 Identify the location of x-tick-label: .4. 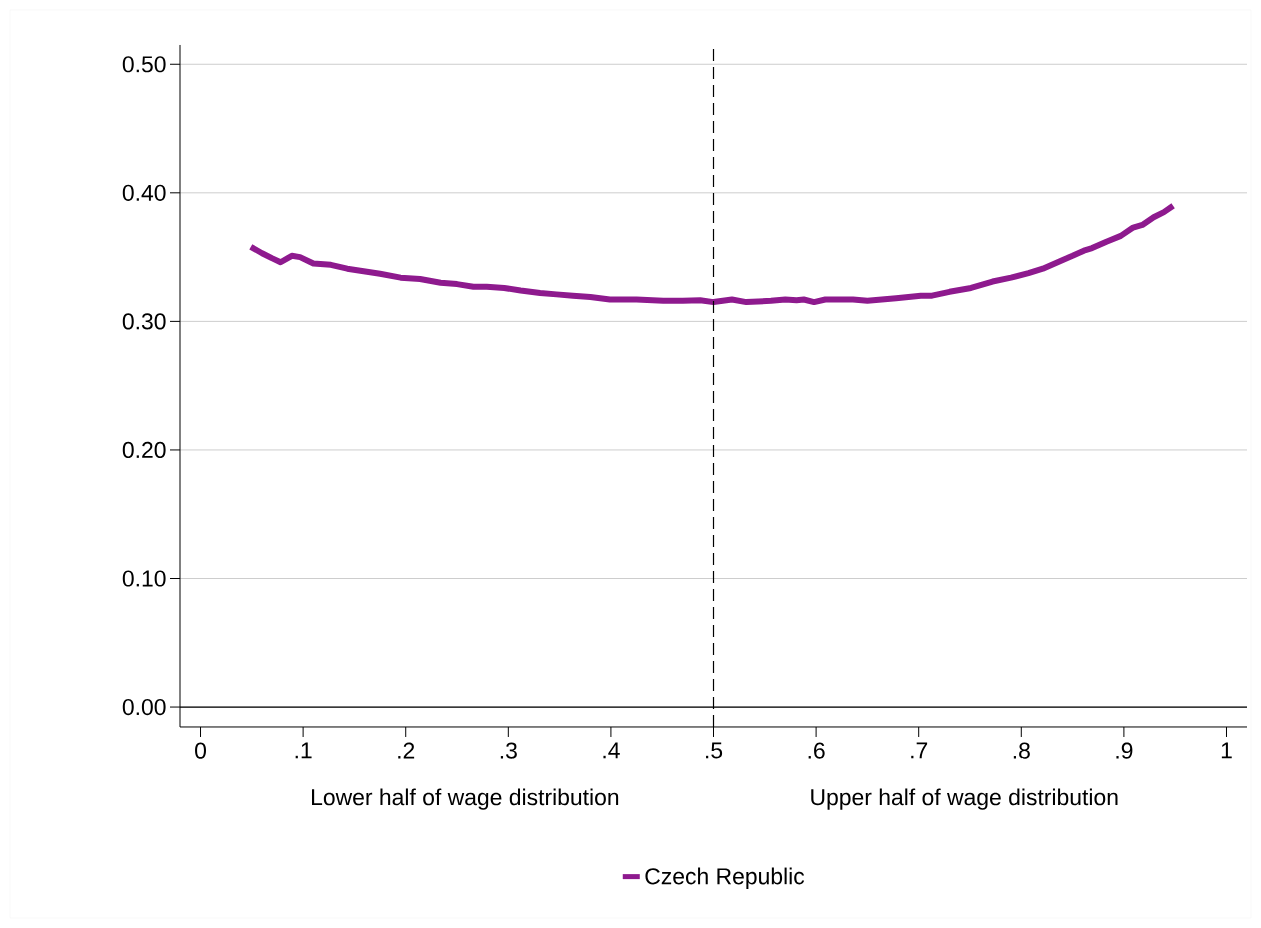
(611, 750).